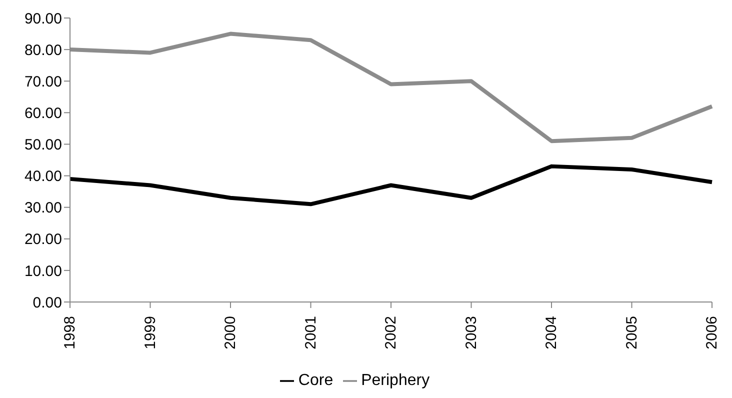 Image resolution: width=732 pixels, height=398 pixels. I want to click on x-tick-label: 2000, so click(230, 333).